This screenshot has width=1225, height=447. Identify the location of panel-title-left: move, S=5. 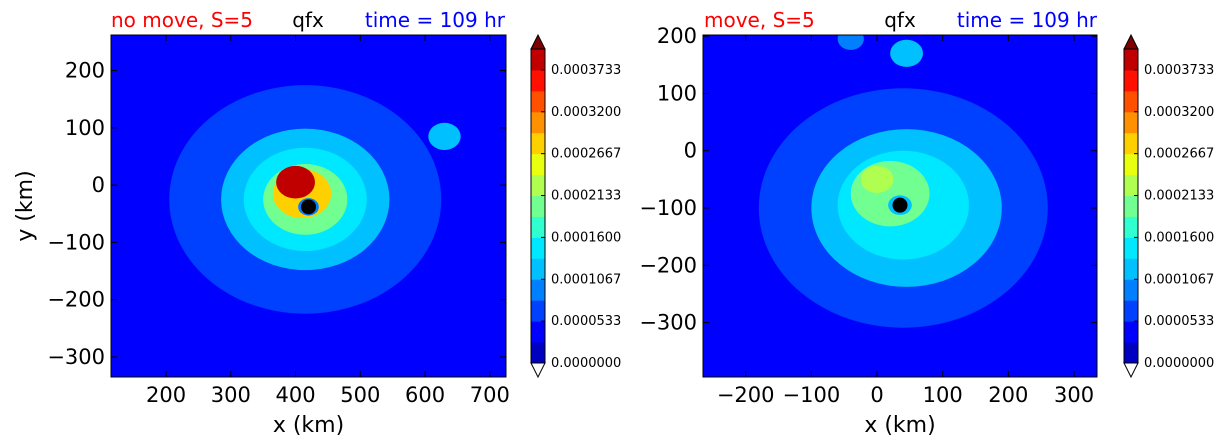
(759, 20).